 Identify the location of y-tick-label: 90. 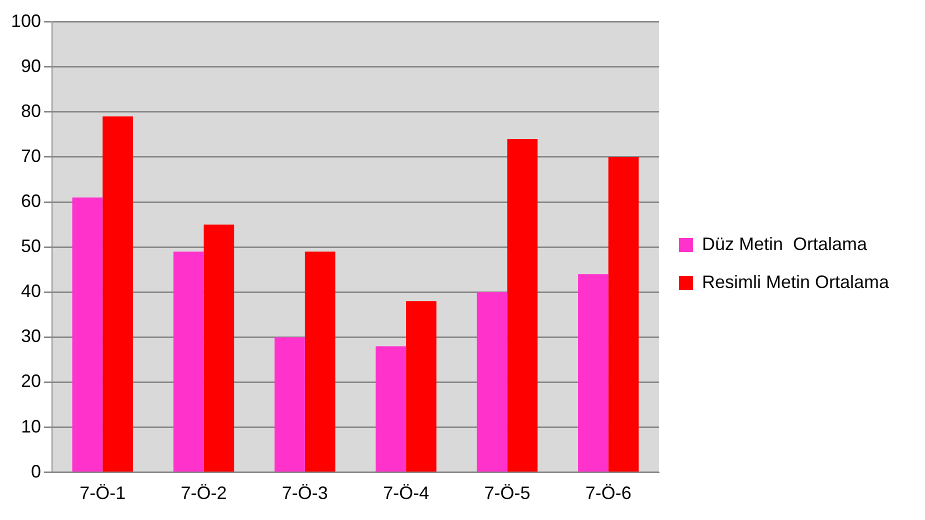
(31, 66).